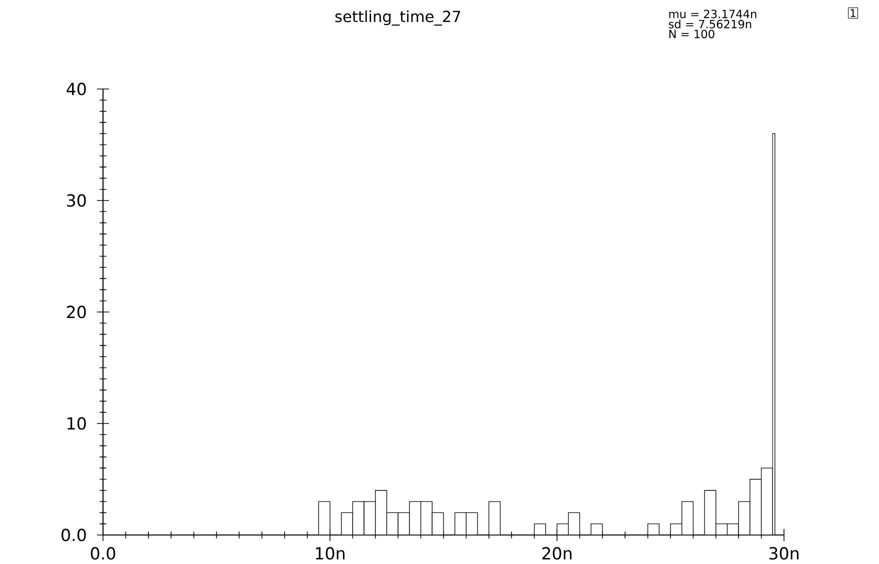 This screenshot has height=564, width=879. What do you see at coordinates (76, 312) in the screenshot?
I see `y-tick-label: 20` at bounding box center [76, 312].